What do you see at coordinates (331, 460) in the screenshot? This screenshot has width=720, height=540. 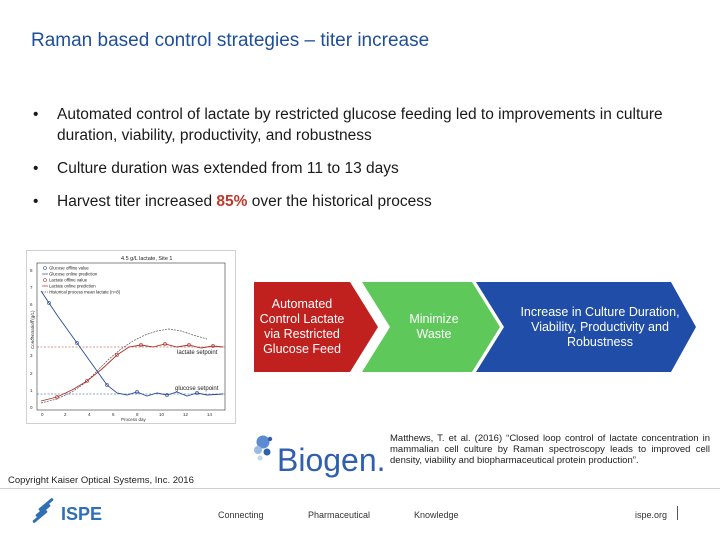 I see `biogen-wordmark: Biogen.` at bounding box center [331, 460].